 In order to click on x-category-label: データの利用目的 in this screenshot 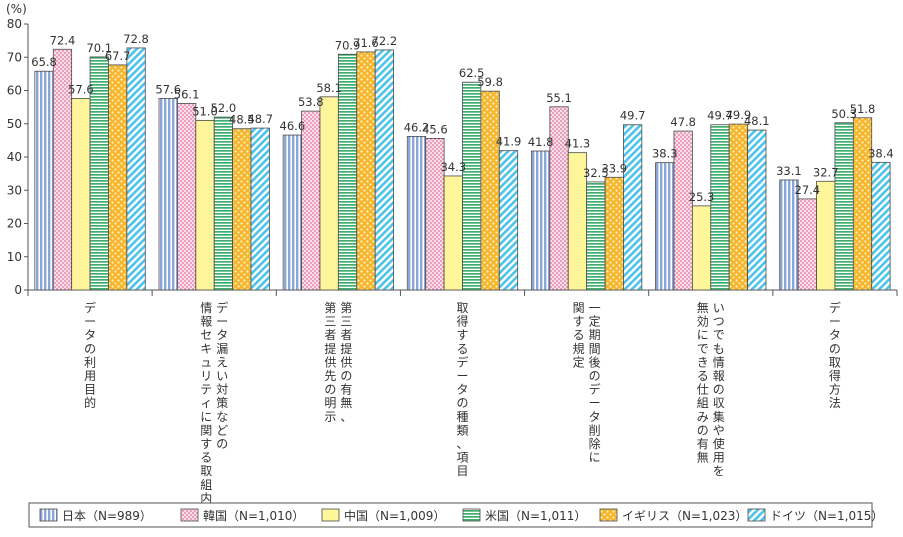, I will do `click(90, 355)`.